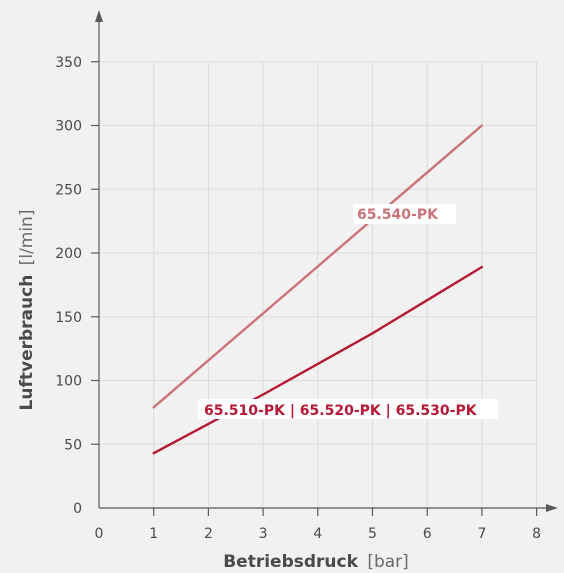  Describe the element at coordinates (341, 411) in the screenshot. I see `series-label-65-510-text: 65.510-PK | 65.520-PK | 65.530-PK` at that location.